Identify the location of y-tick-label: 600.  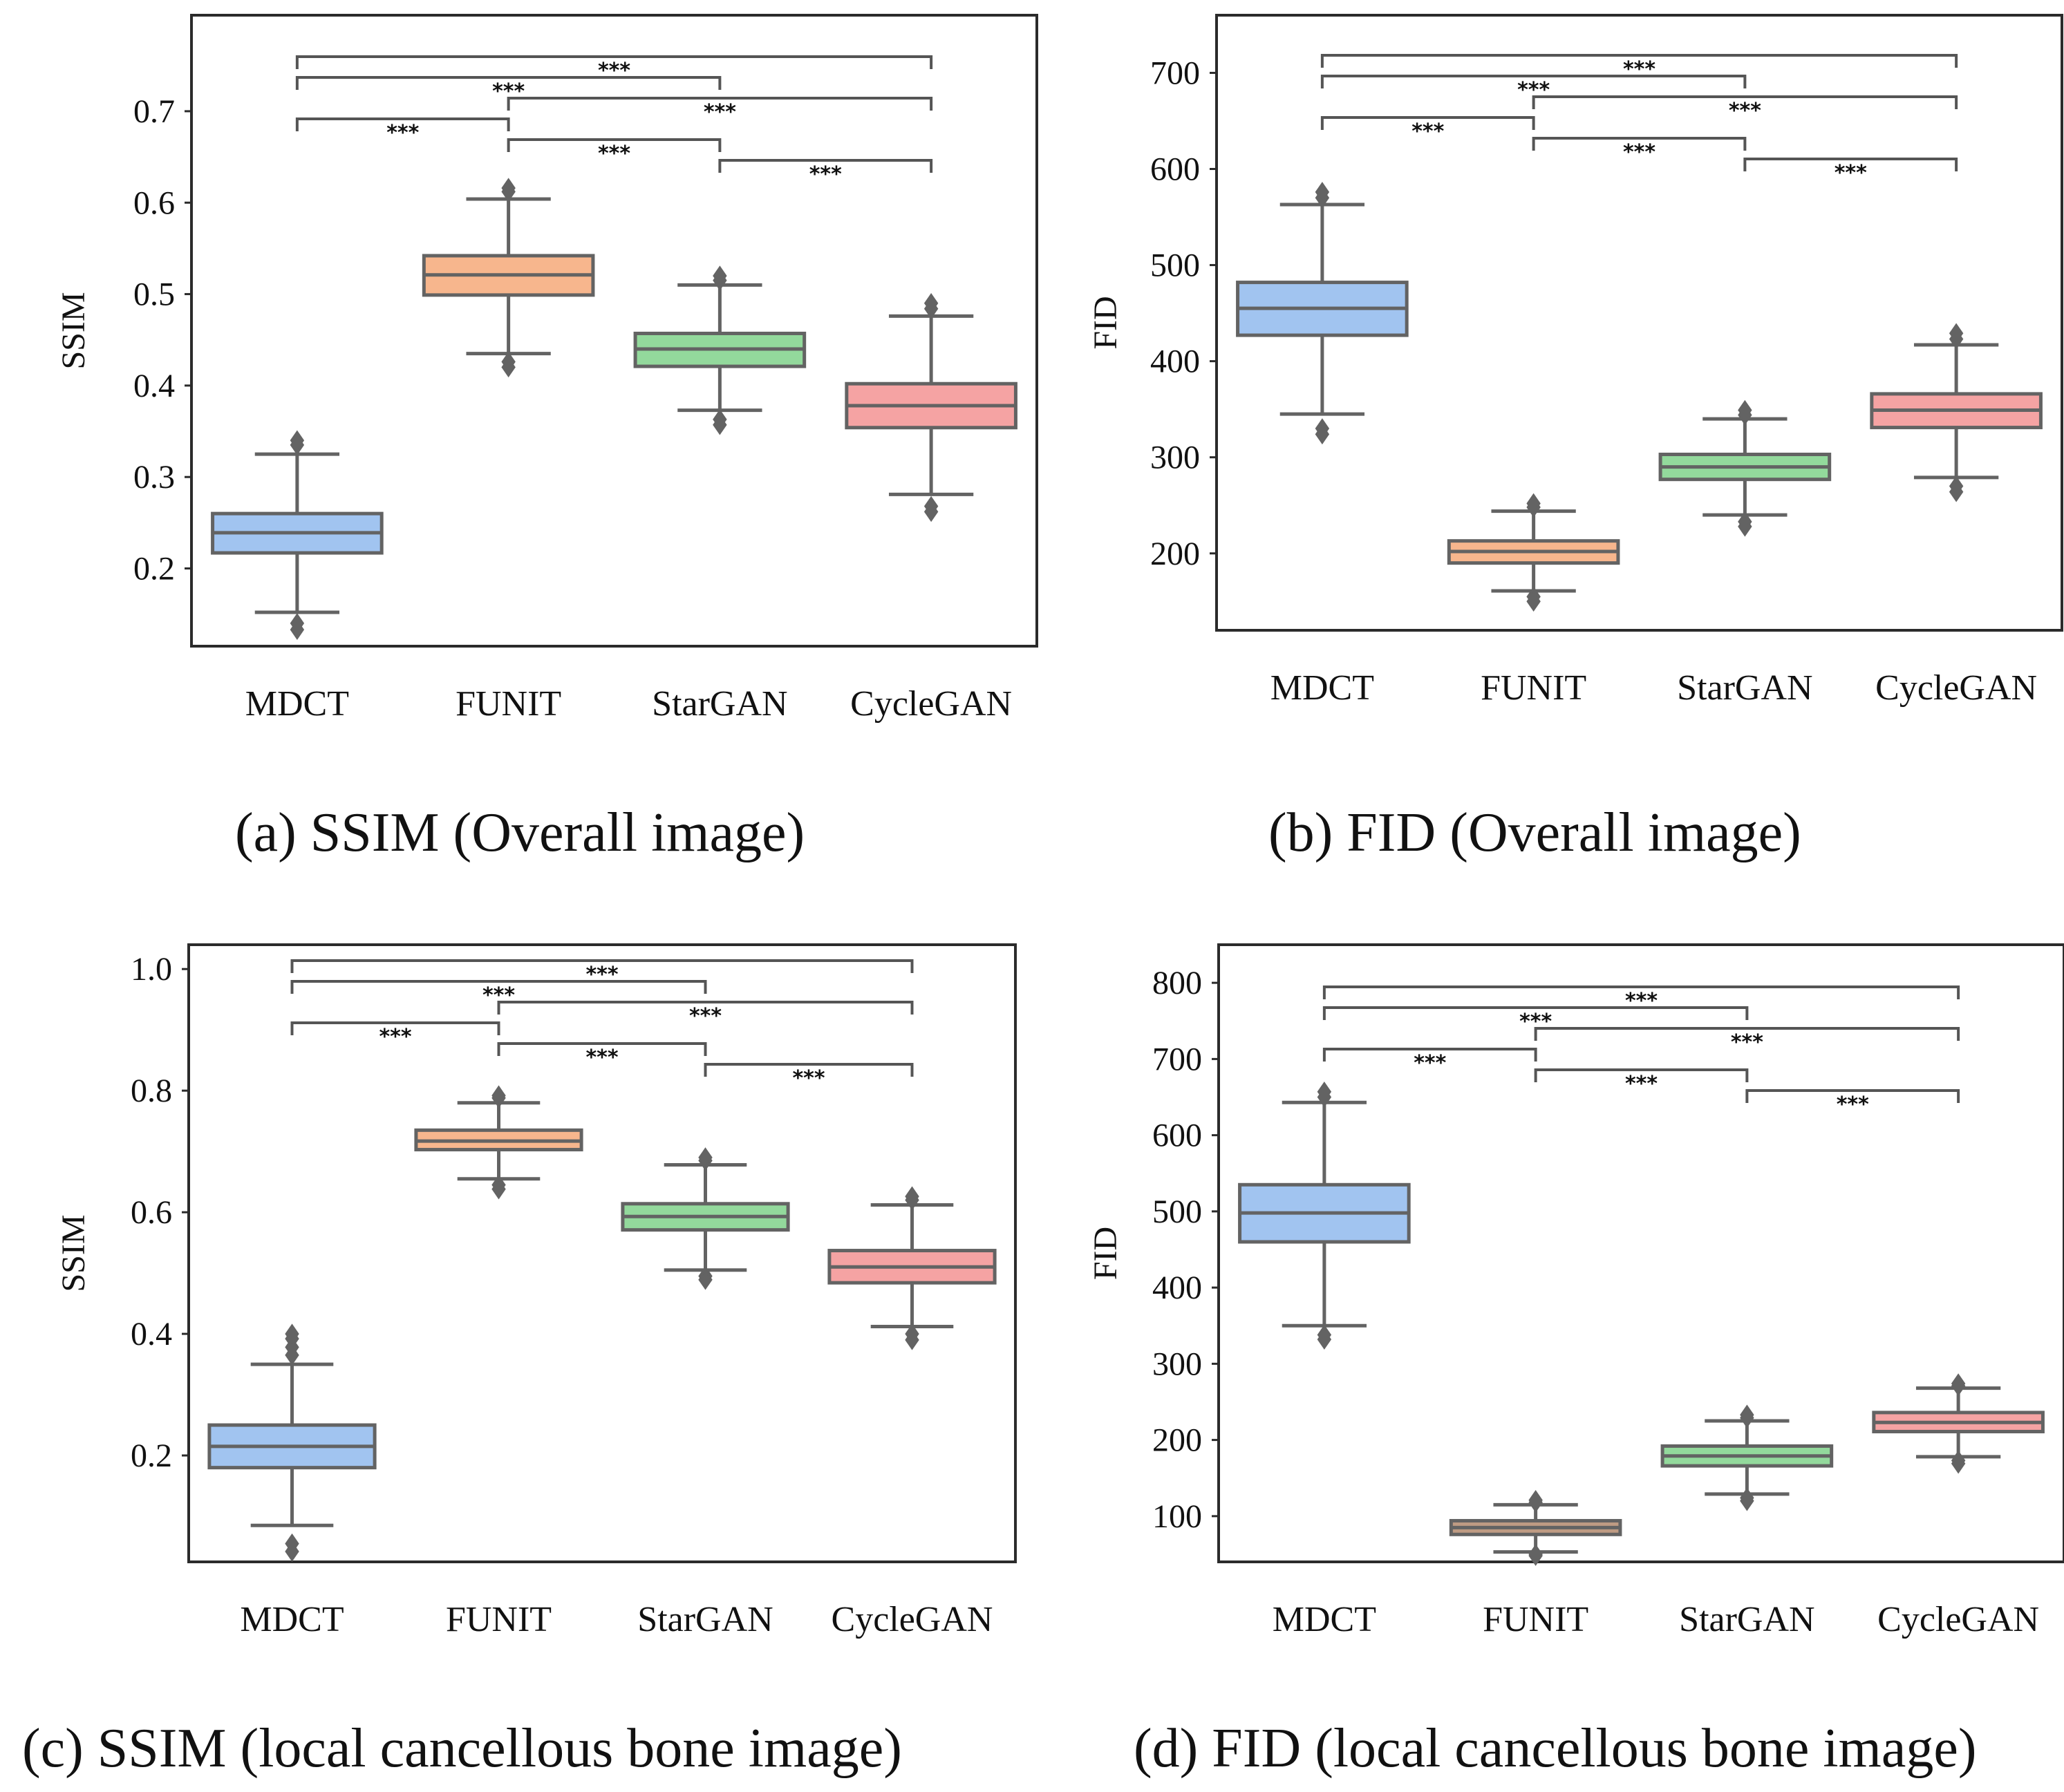
(1177, 1136).